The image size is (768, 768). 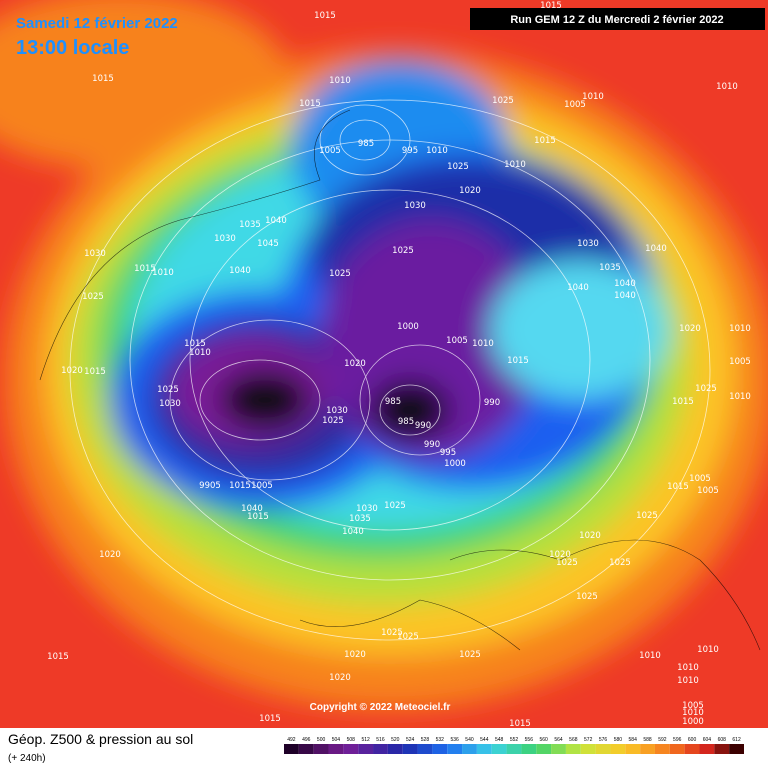 I want to click on scale-label: 492, so click(x=291, y=740).